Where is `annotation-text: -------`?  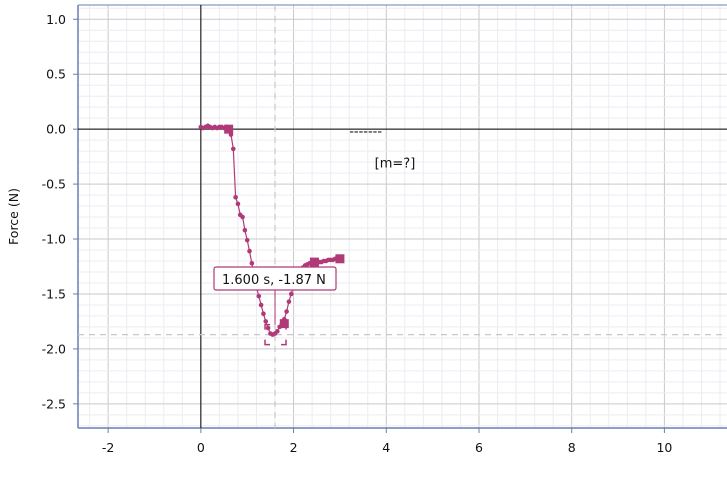 annotation-text: ------- is located at coordinates (365, 132).